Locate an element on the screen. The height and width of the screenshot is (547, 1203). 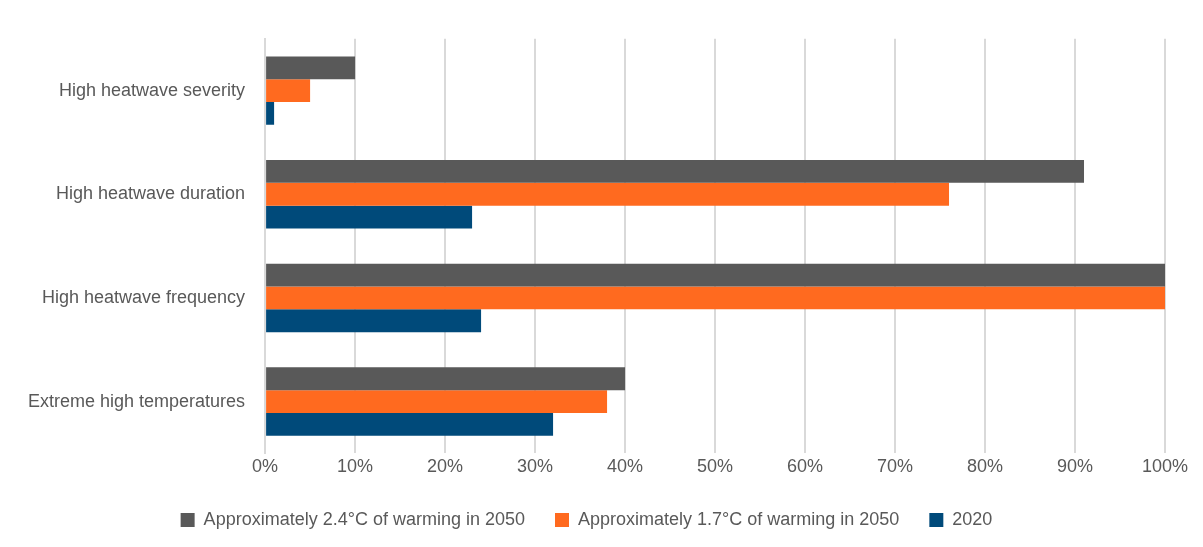
x-tick-label: 80% is located at coordinates (985, 466).